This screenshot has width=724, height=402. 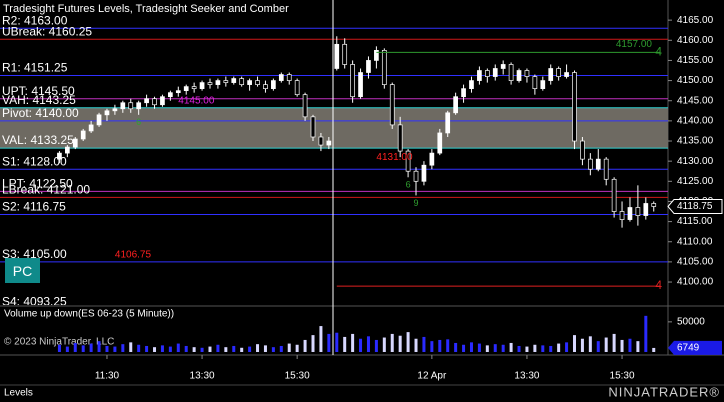 What do you see at coordinates (297, 376) in the screenshot?
I see `x-tick-label: 15:30` at bounding box center [297, 376].